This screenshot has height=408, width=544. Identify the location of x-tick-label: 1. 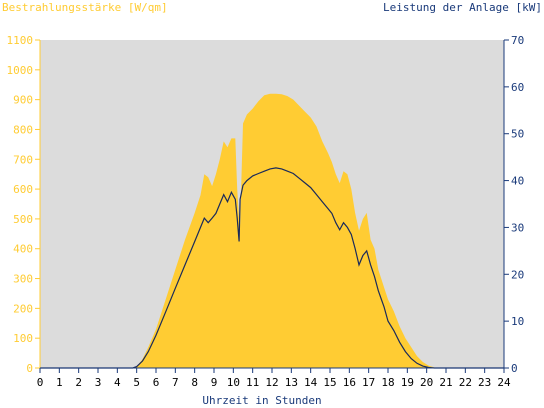
(59, 382).